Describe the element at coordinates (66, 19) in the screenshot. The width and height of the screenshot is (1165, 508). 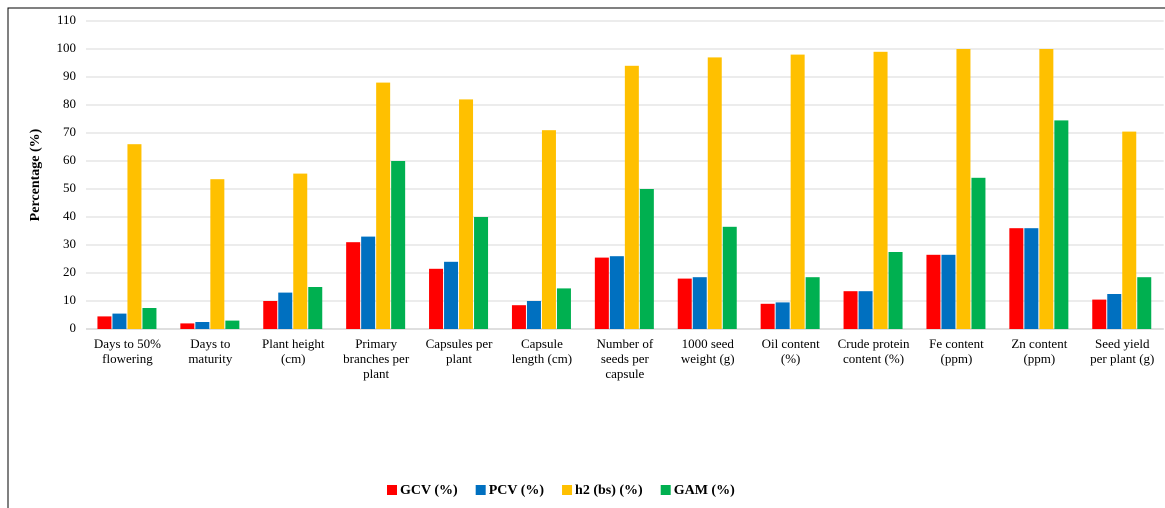
I see `y-tick-label: 110` at that location.